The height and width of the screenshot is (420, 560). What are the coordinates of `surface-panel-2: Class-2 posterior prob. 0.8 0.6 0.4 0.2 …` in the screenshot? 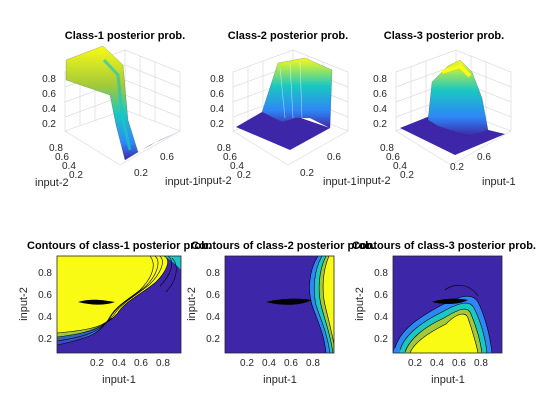 It's located at (277, 109).